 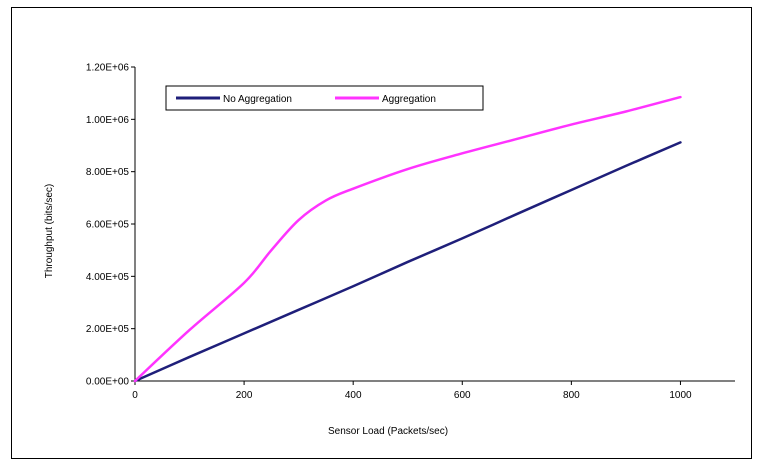 I want to click on y-tick-label: 1.20E+06, so click(x=108, y=68).